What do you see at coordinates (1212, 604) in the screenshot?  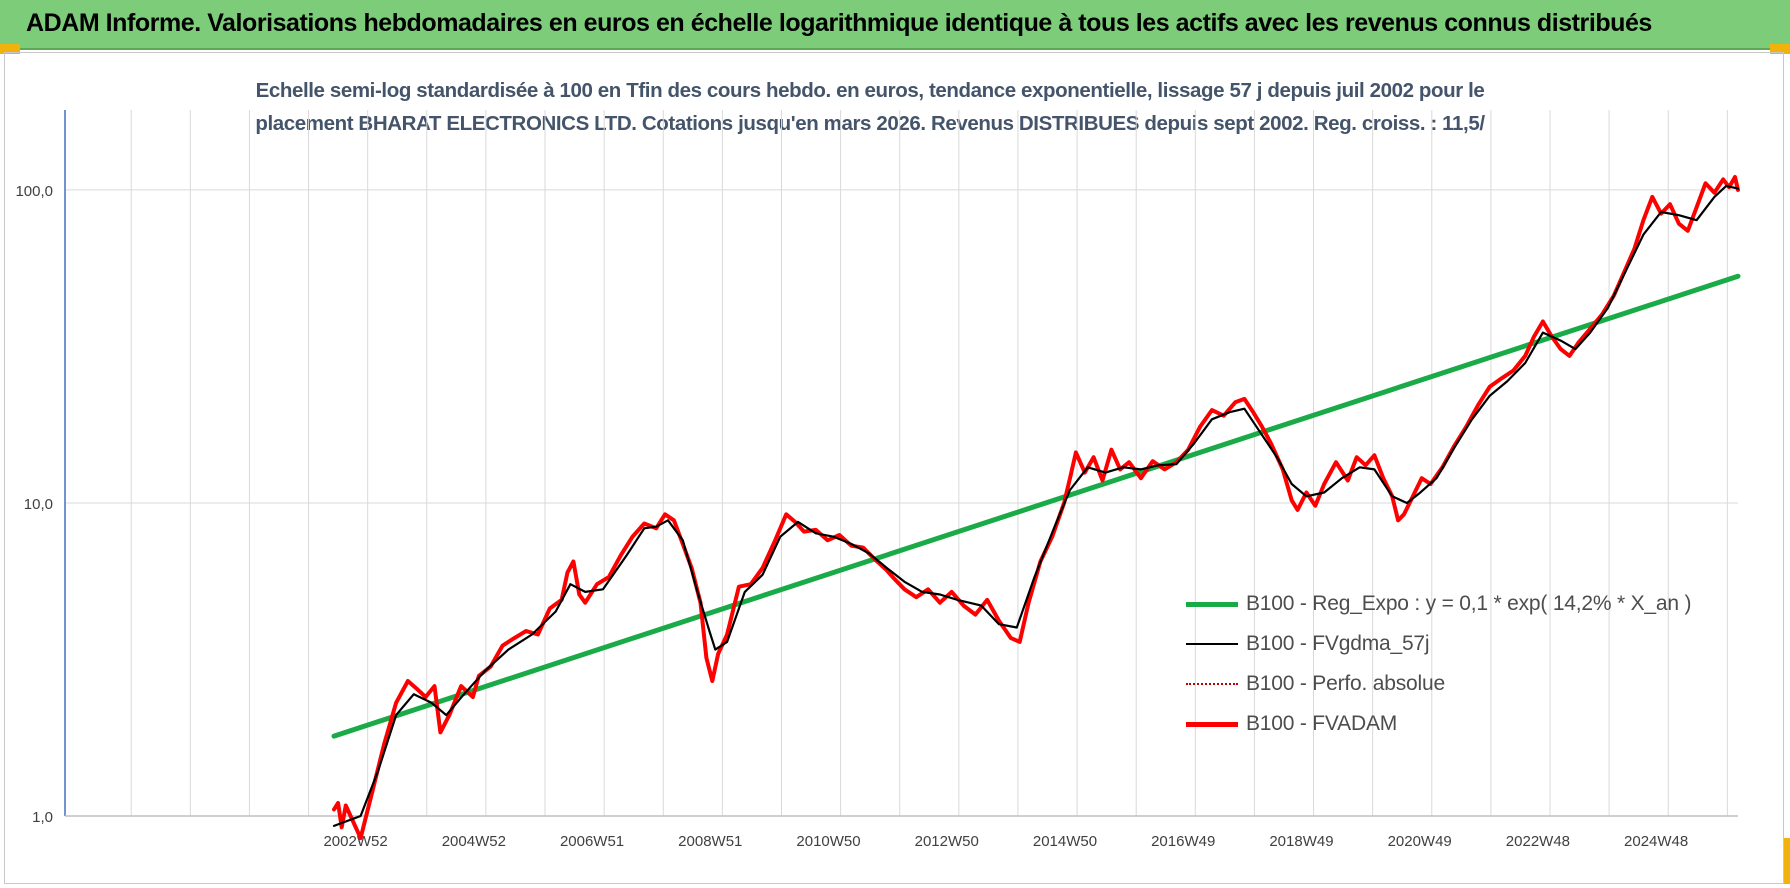 I see `legend-swatch-regression` at bounding box center [1212, 604].